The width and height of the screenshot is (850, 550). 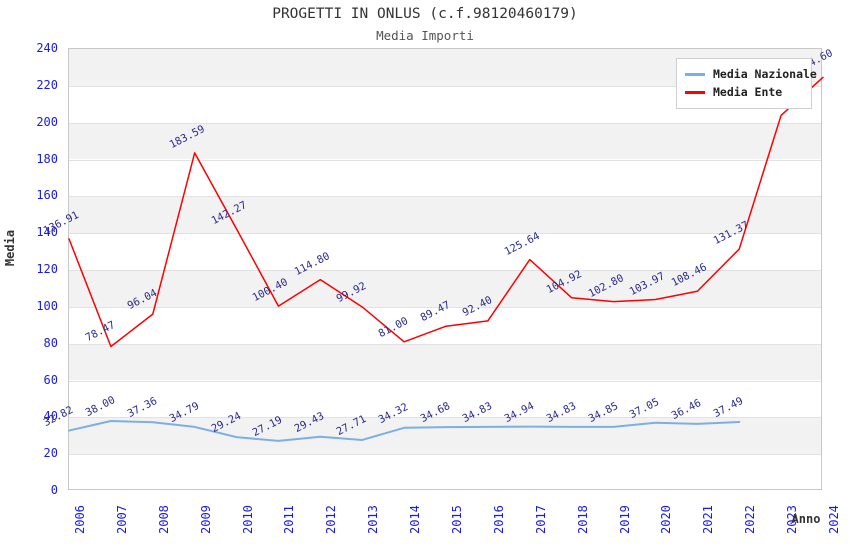 I want to click on x-axis-tick-label: 2019, so click(x=624, y=519).